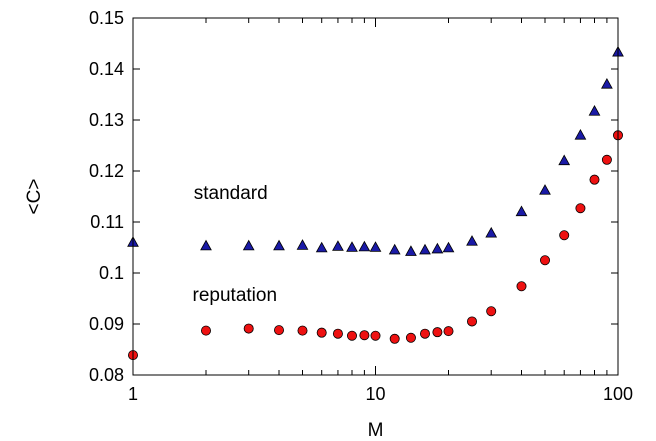 Image resolution: width=656 pixels, height=441 pixels. What do you see at coordinates (106, 324) in the screenshot?
I see `y-tick-label: 0.09` at bounding box center [106, 324].